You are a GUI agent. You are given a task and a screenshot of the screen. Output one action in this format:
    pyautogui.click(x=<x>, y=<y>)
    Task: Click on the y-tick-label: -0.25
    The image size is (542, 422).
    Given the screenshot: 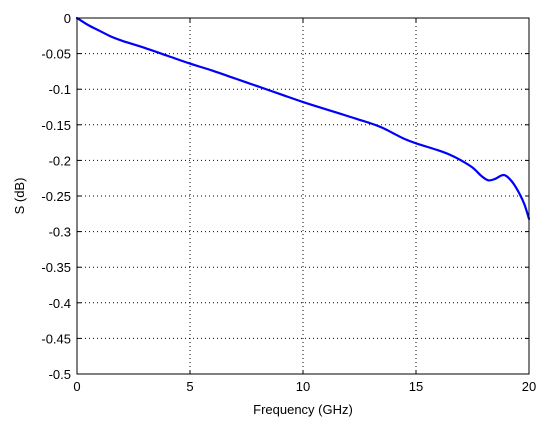 What is the action you would take?
    pyautogui.click(x=56, y=196)
    